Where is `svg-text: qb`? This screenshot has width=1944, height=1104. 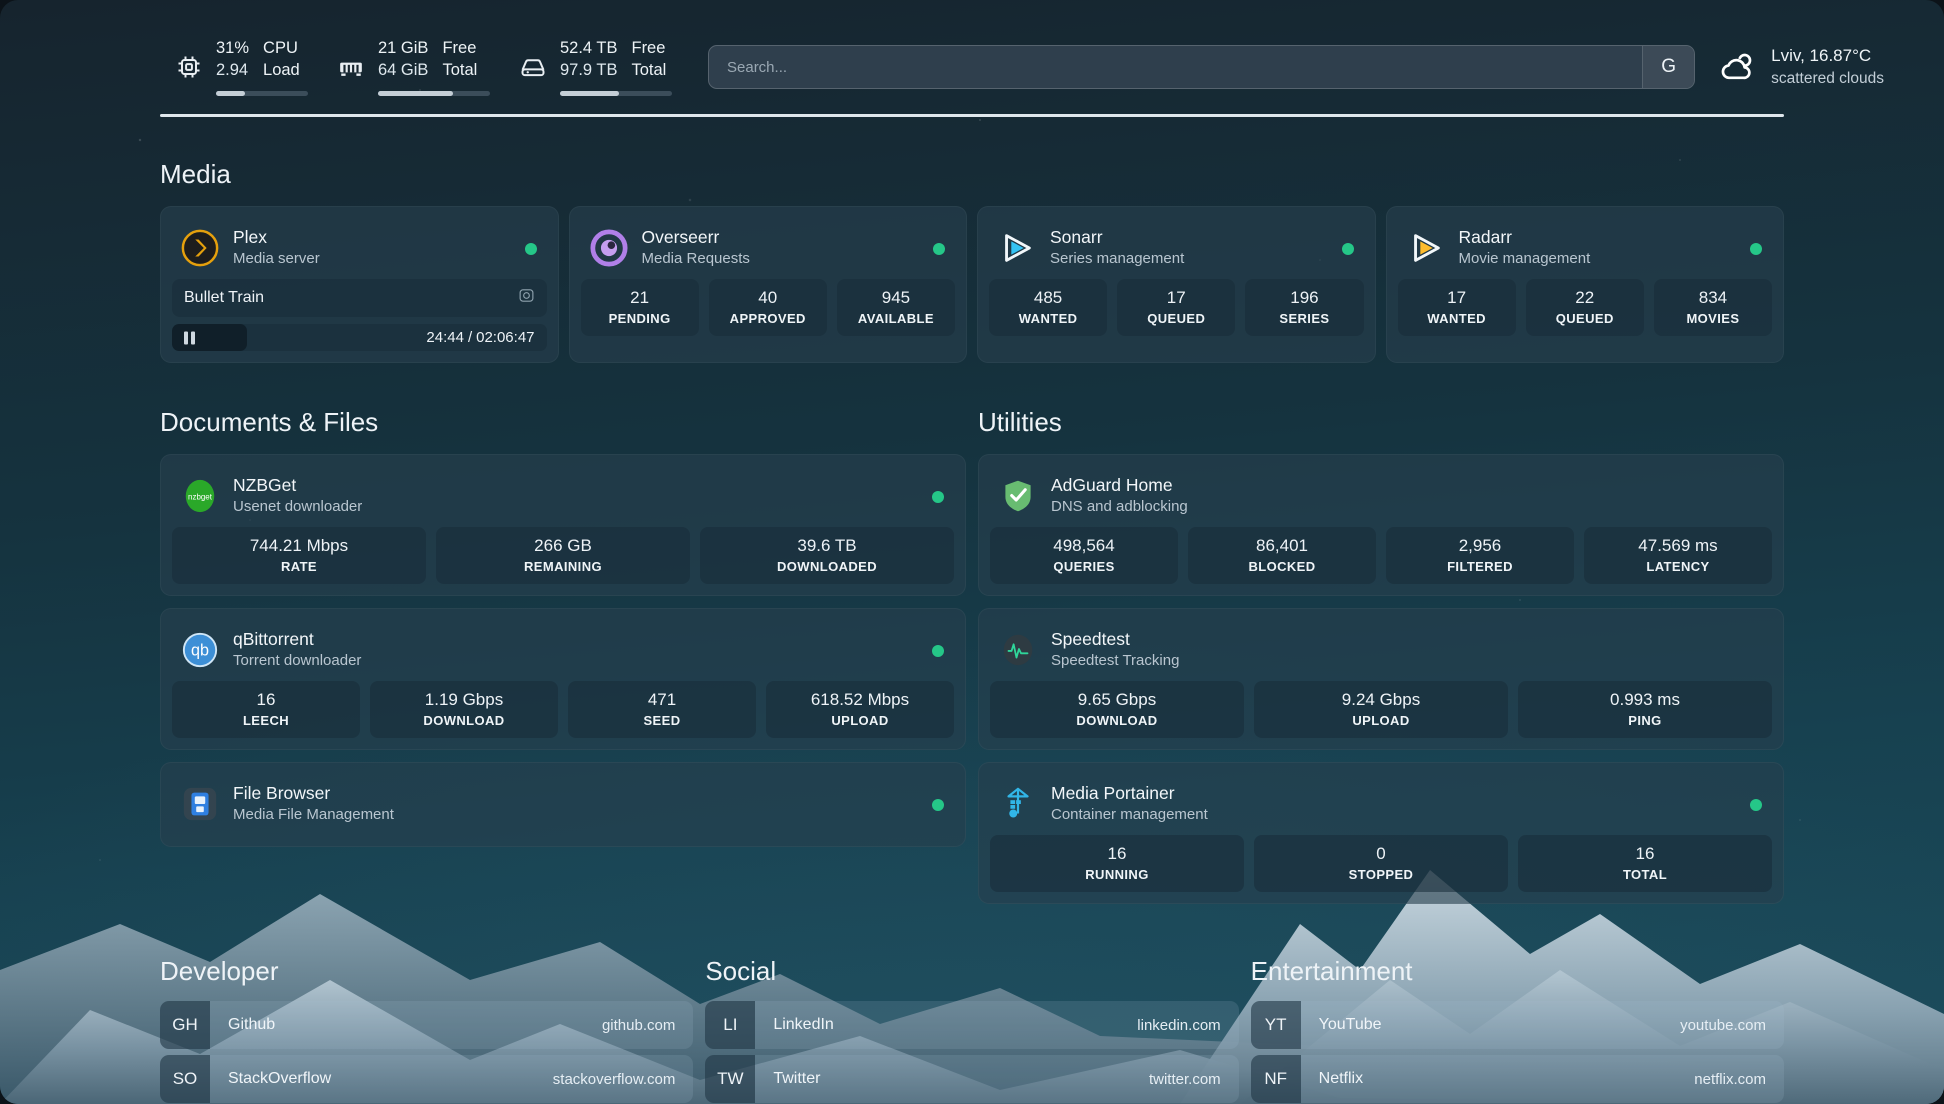 svg-text: qb is located at coordinates (200, 650).